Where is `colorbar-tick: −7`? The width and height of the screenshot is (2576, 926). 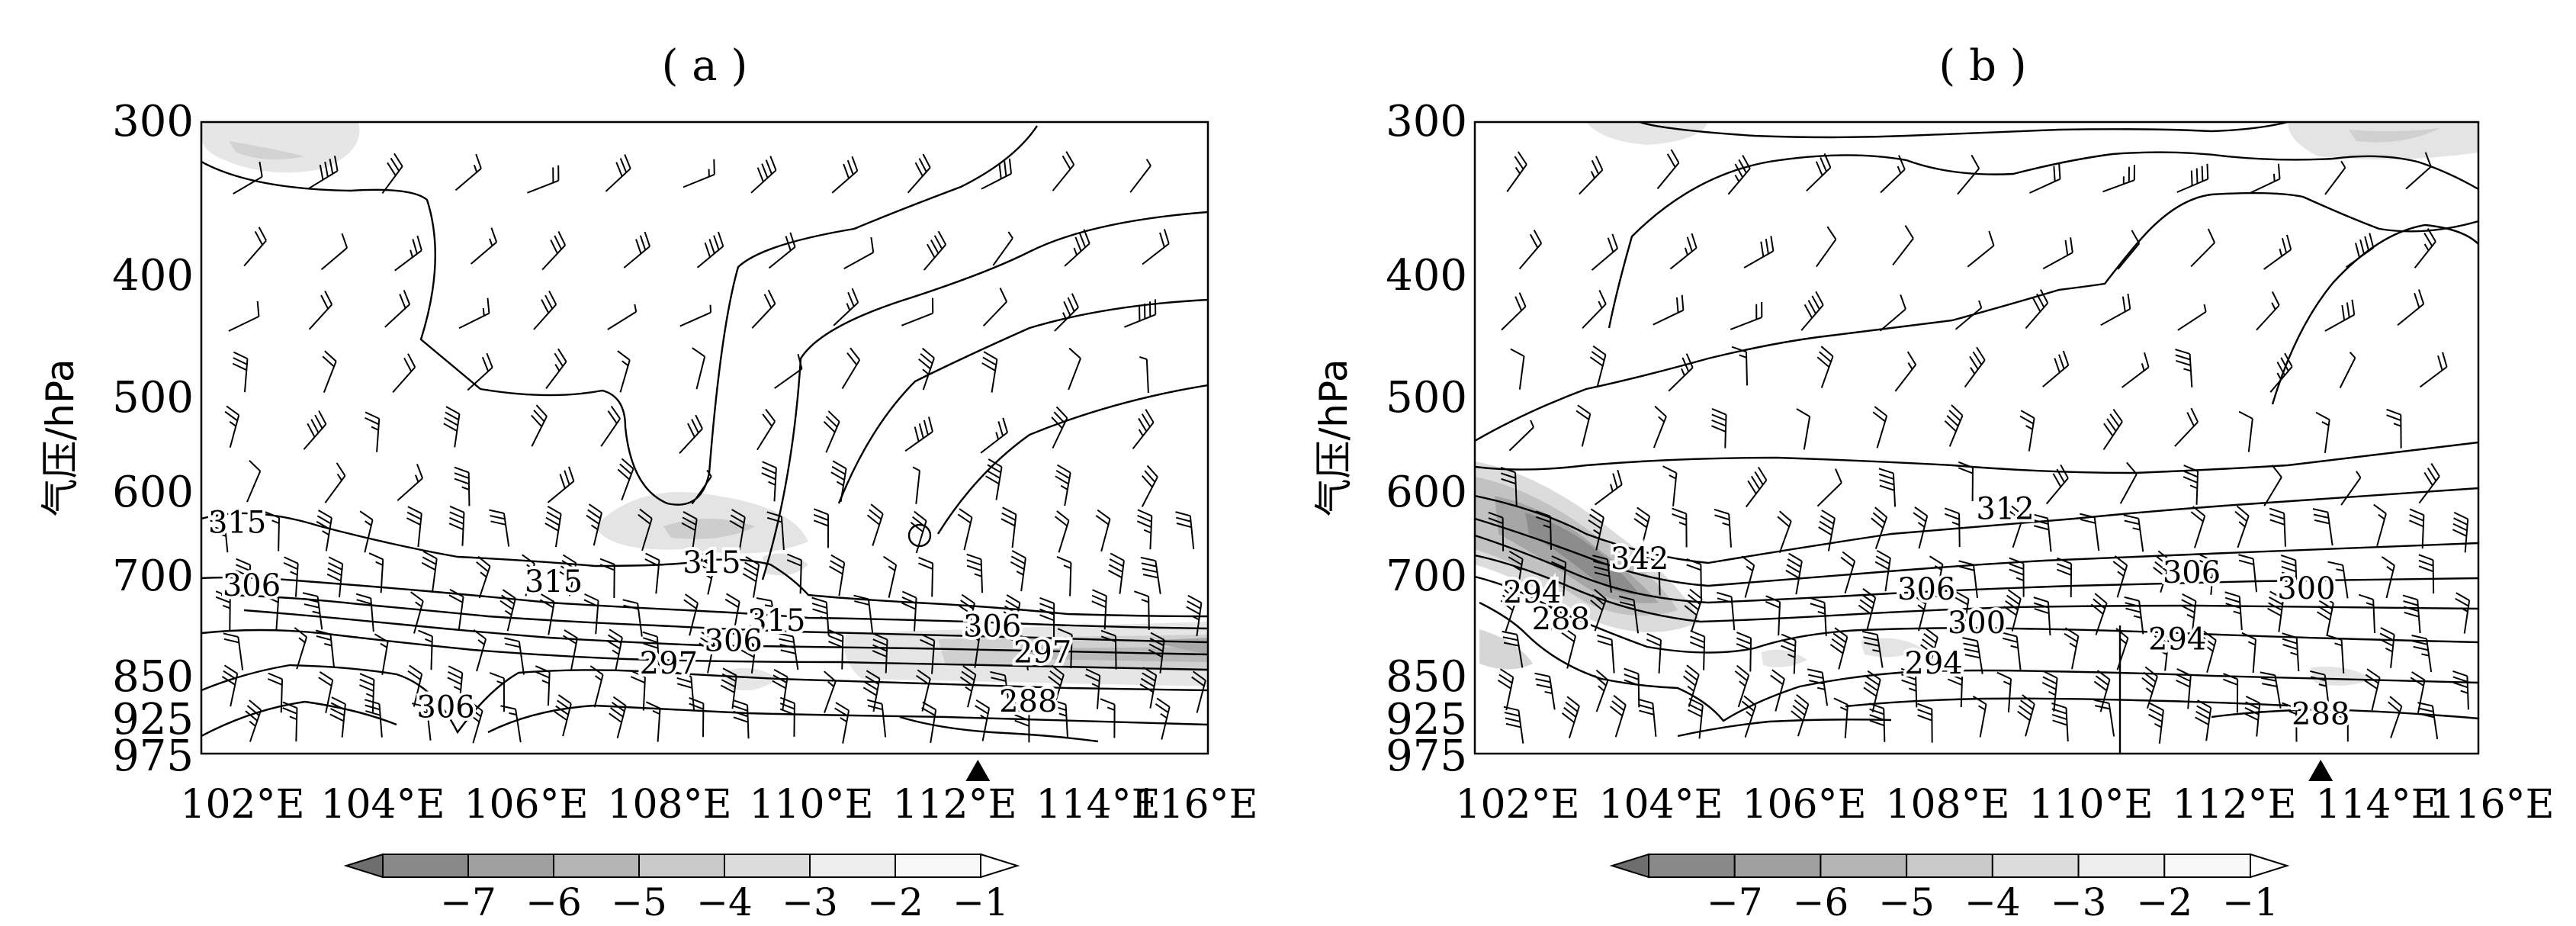 colorbar-tick: −7 is located at coordinates (468, 902).